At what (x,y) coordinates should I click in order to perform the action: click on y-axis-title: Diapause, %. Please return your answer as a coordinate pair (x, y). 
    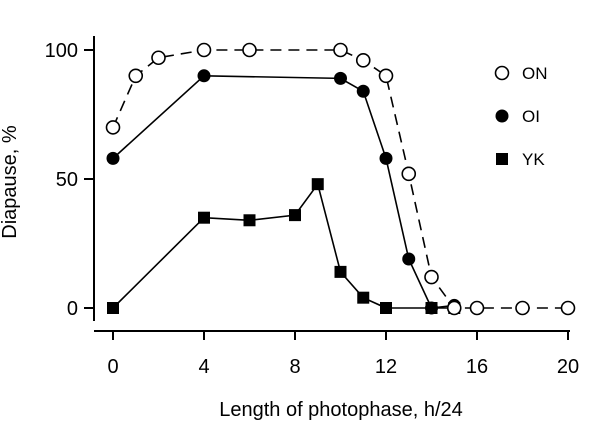
    Looking at the image, I should click on (10, 182).